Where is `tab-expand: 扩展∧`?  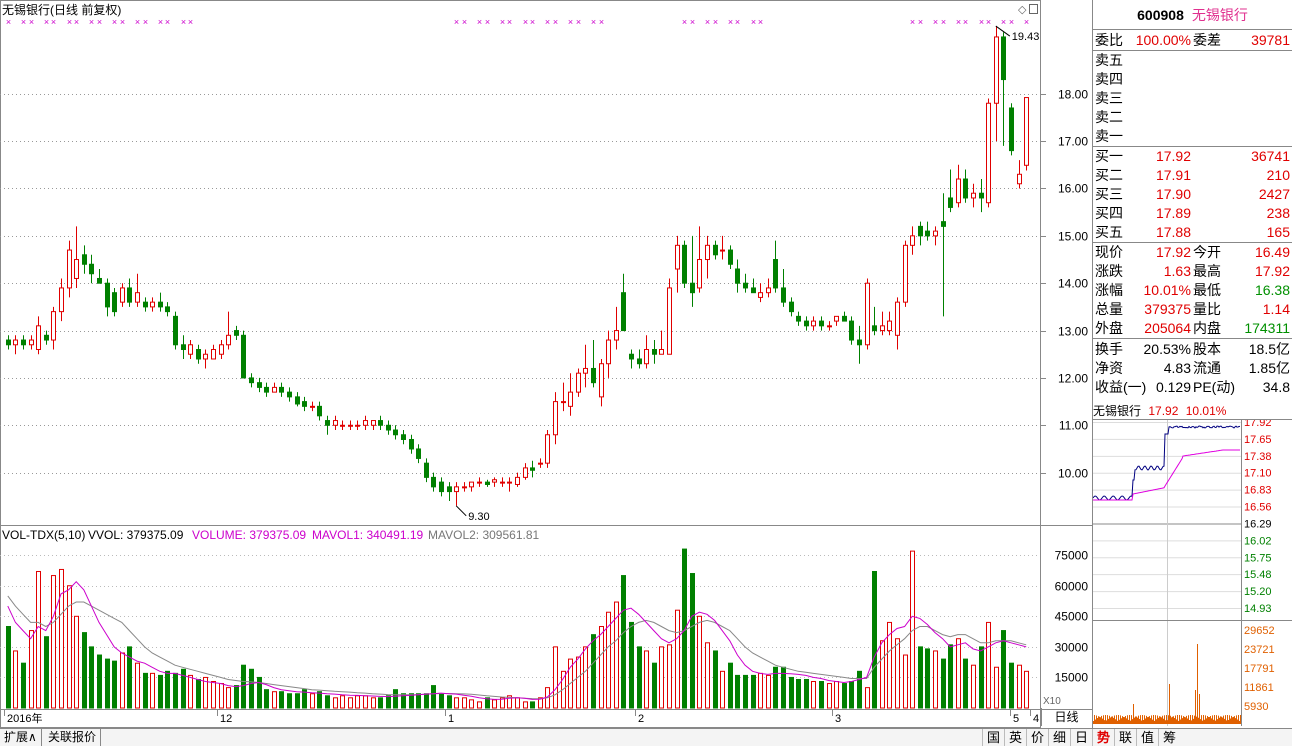
tab-expand: 扩展∧ is located at coordinates (21, 737).